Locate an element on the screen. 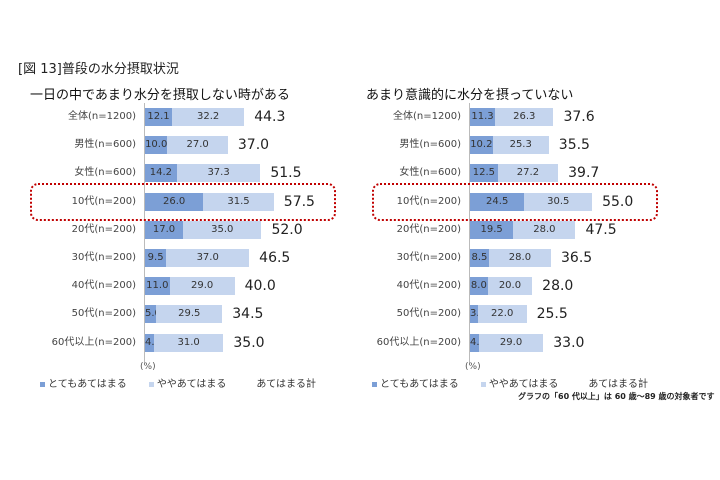 This screenshot has width=720, height=480. bar-segment: 8.5 is located at coordinates (479, 258).